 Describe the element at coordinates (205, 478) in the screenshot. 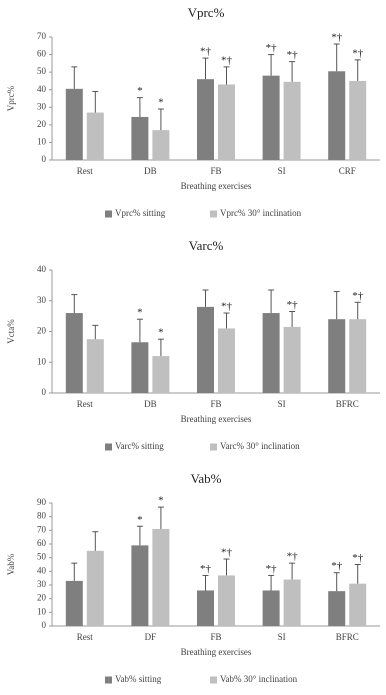

I see `chart-title: Vab%` at that location.